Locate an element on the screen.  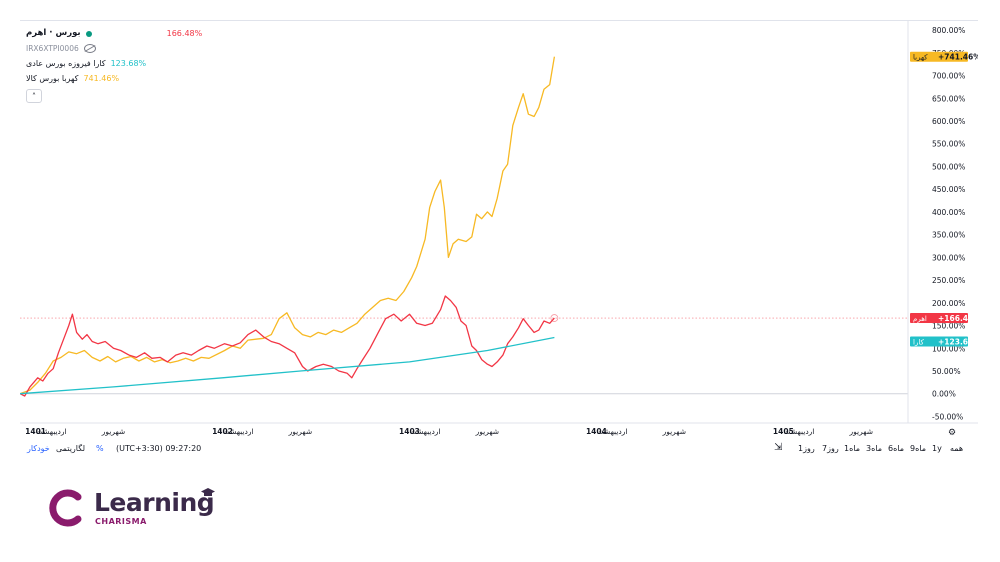
log-scale-toggle: لگاریتمی is located at coordinates (71, 448).